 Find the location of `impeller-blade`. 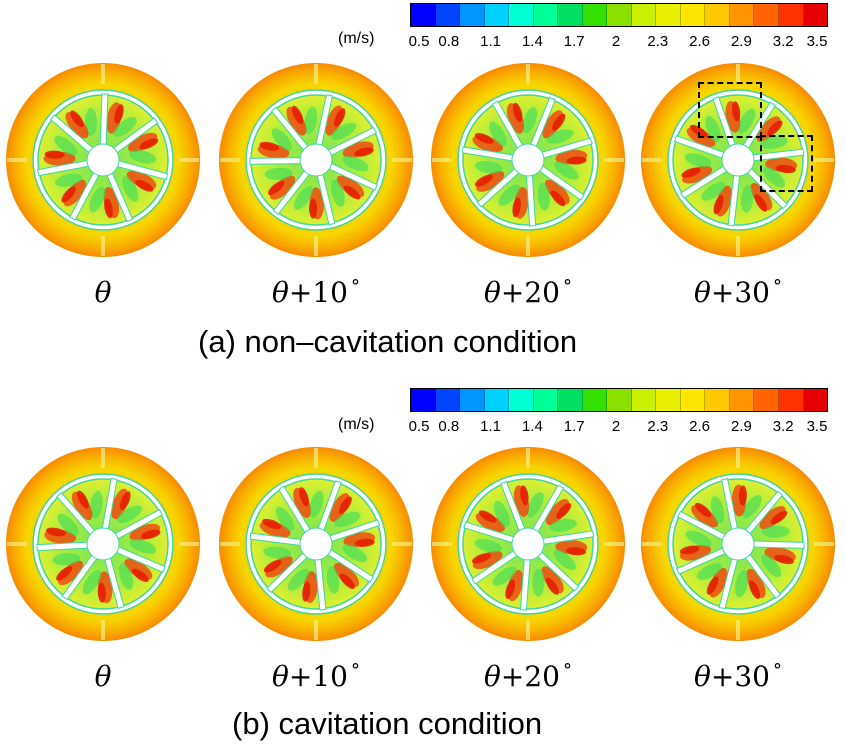

impeller-blade is located at coordinates (104, 121).